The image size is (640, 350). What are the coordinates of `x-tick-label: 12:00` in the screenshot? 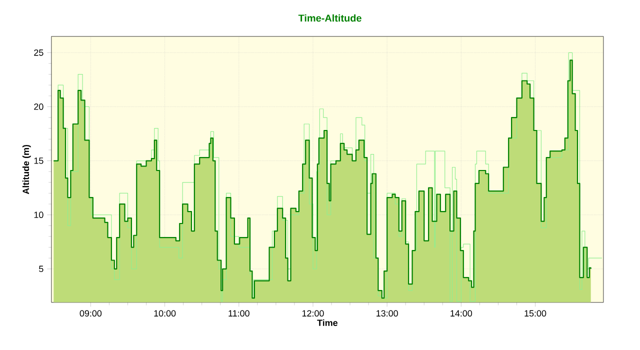 It's located at (313, 313).